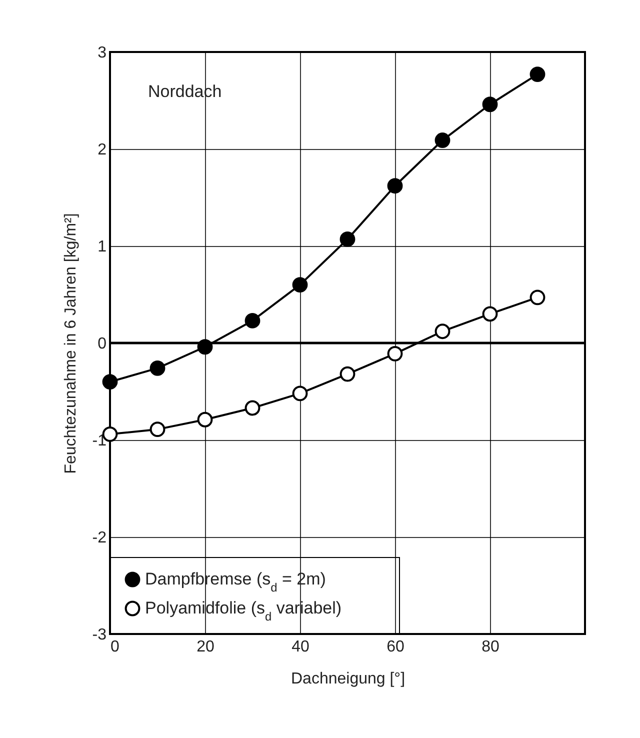 The height and width of the screenshot is (738, 640). What do you see at coordinates (102, 247) in the screenshot?
I see `y-tick-label: 1` at bounding box center [102, 247].